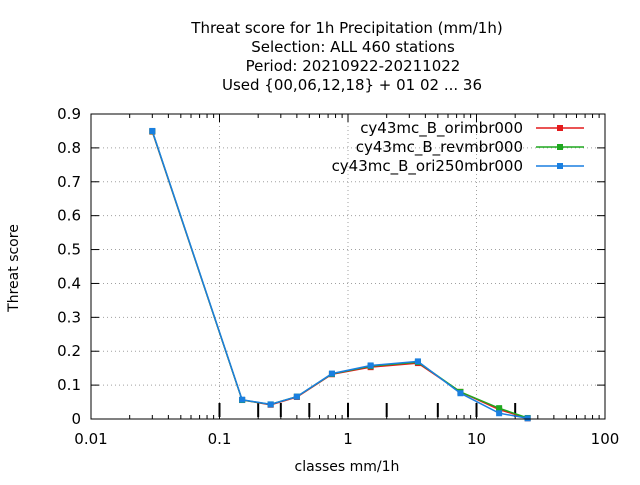 The height and width of the screenshot is (485, 640). I want to click on legend-label: cy43mc_B_orimbr000, so click(441, 128).